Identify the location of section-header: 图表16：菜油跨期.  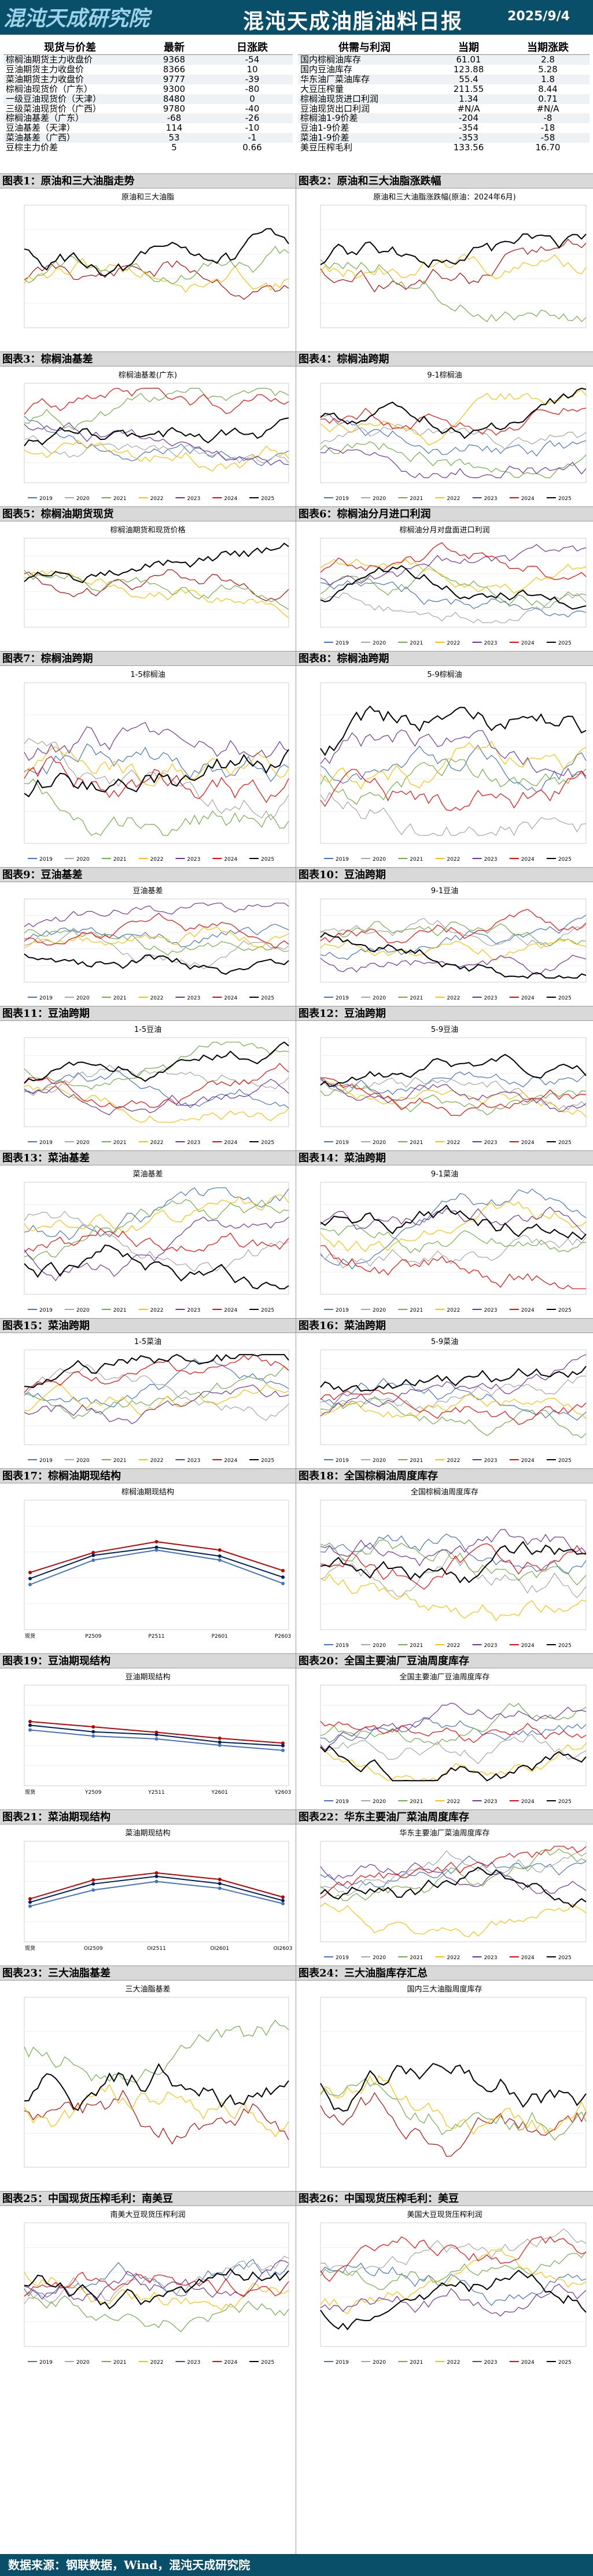
(444, 1326).